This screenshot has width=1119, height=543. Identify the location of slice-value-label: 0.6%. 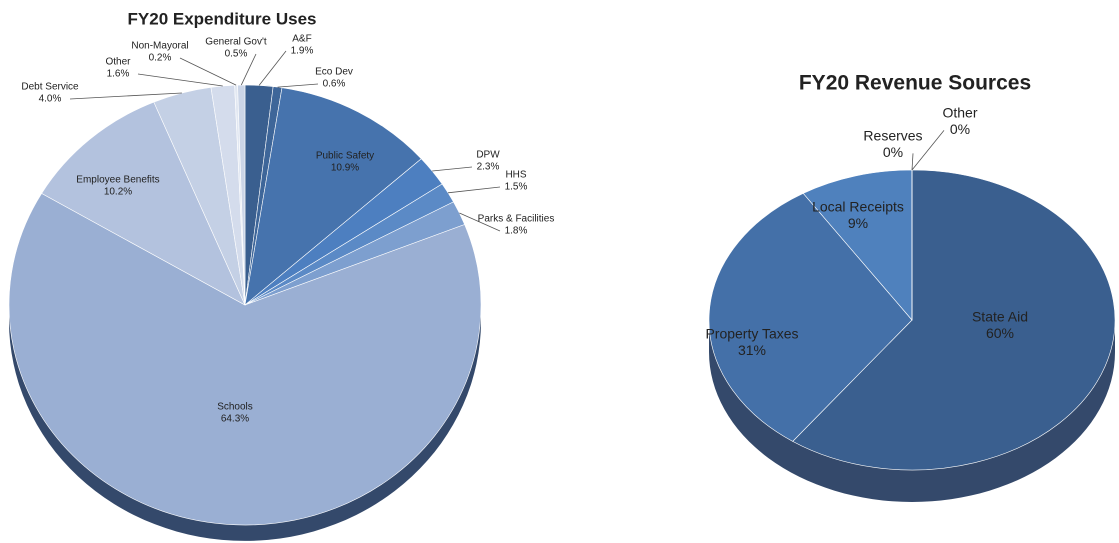
(334, 84).